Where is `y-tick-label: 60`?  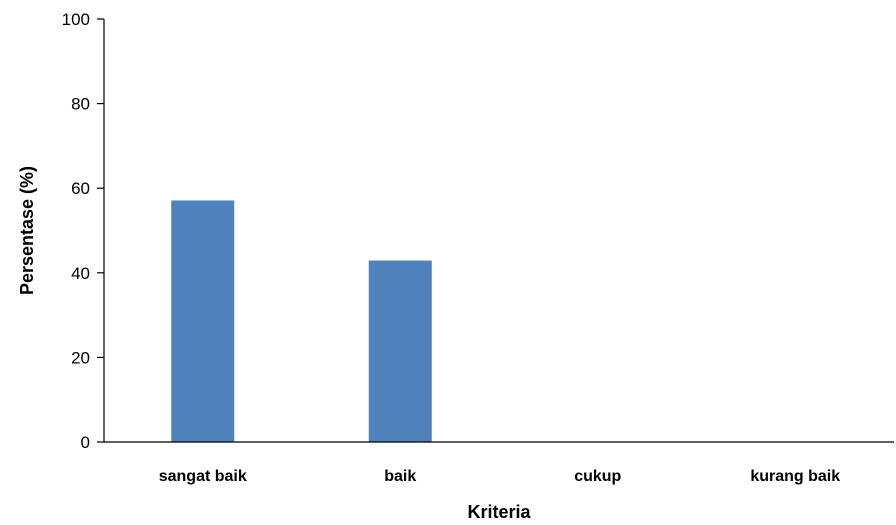
y-tick-label: 60 is located at coordinates (80, 188).